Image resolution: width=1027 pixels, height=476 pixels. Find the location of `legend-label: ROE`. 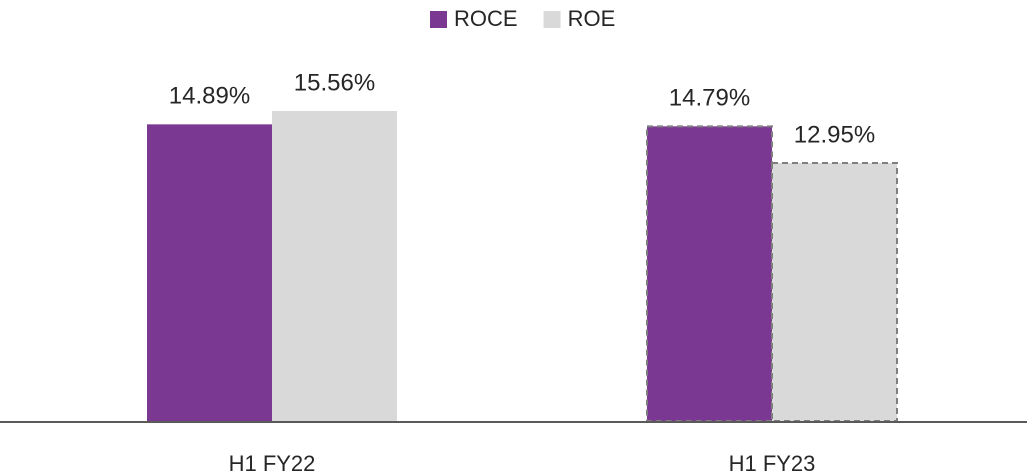

legend-label: ROE is located at coordinates (592, 18).